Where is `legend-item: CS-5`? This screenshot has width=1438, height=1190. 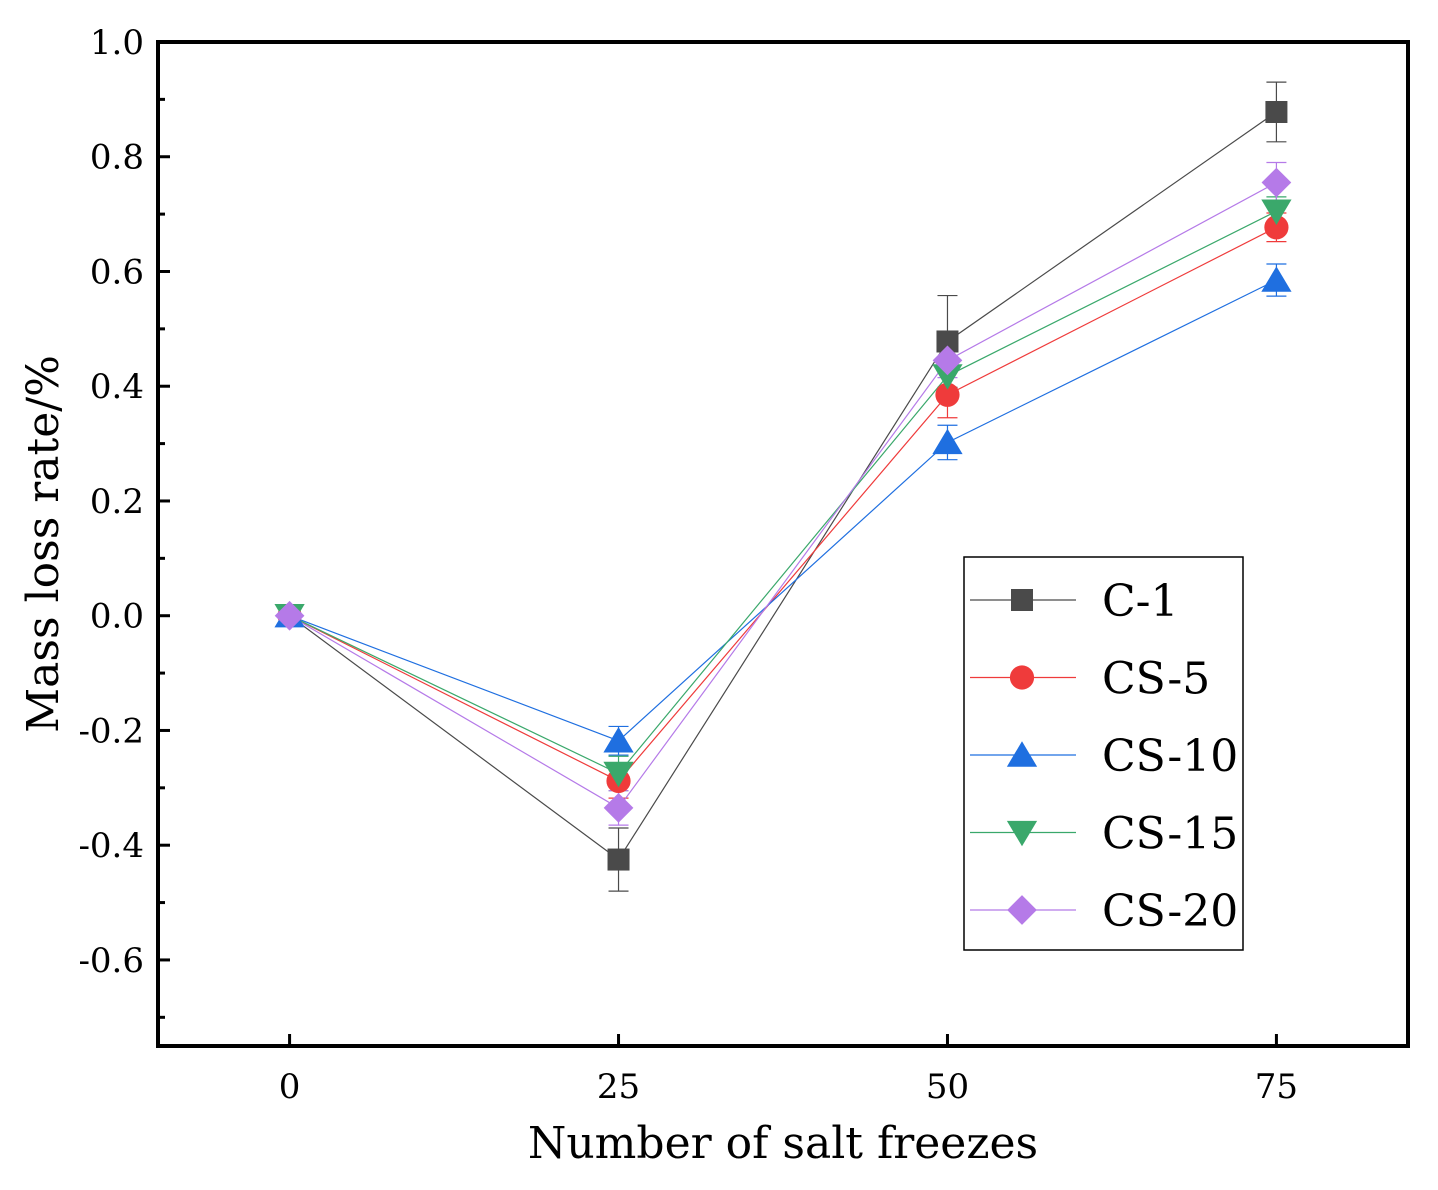 legend-item: CS-5 is located at coordinates (1090, 679).